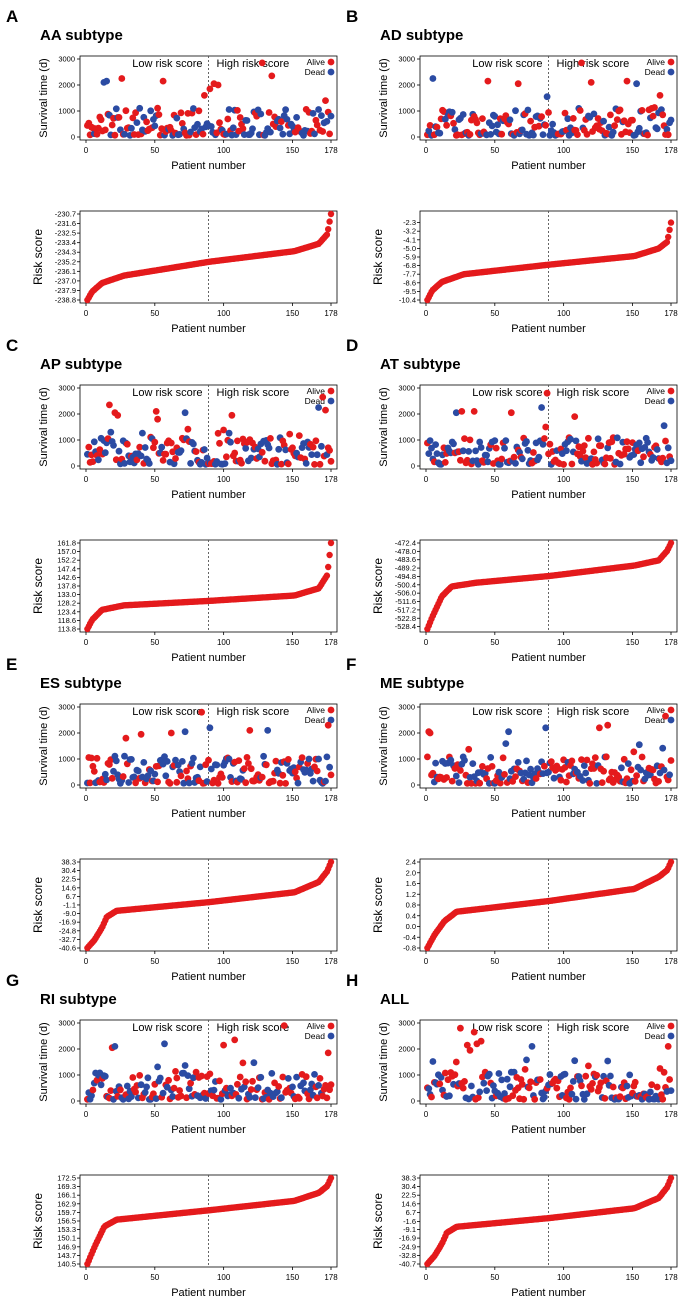  What do you see at coordinates (411, 883) in the screenshot?
I see `y-tick-label: 1.6` at bounding box center [411, 883].